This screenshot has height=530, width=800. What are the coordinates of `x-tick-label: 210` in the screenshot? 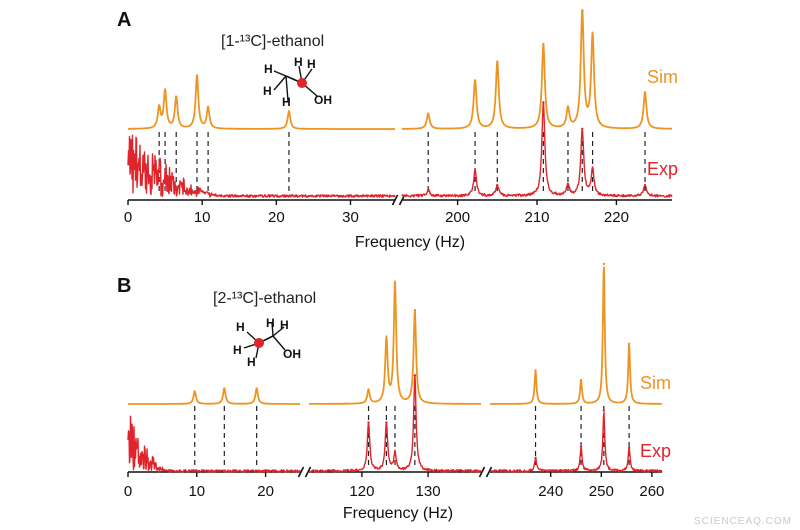 It's located at (536, 217).